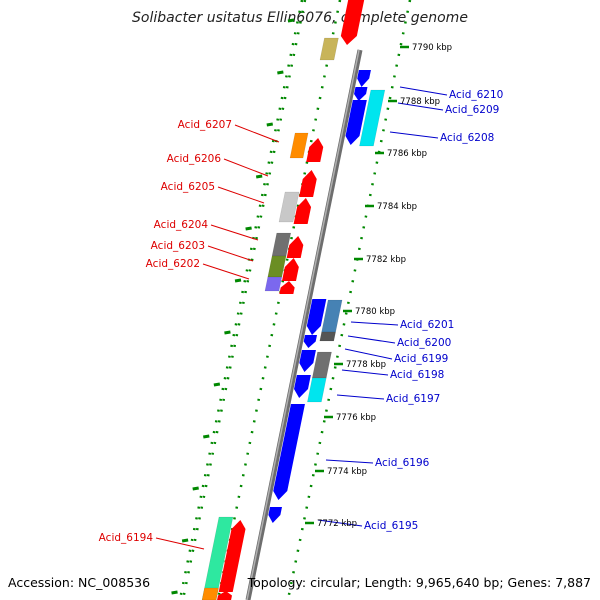 The image size is (600, 600). I want to click on gene-label-acid_6198: Acid_6198, so click(417, 375).